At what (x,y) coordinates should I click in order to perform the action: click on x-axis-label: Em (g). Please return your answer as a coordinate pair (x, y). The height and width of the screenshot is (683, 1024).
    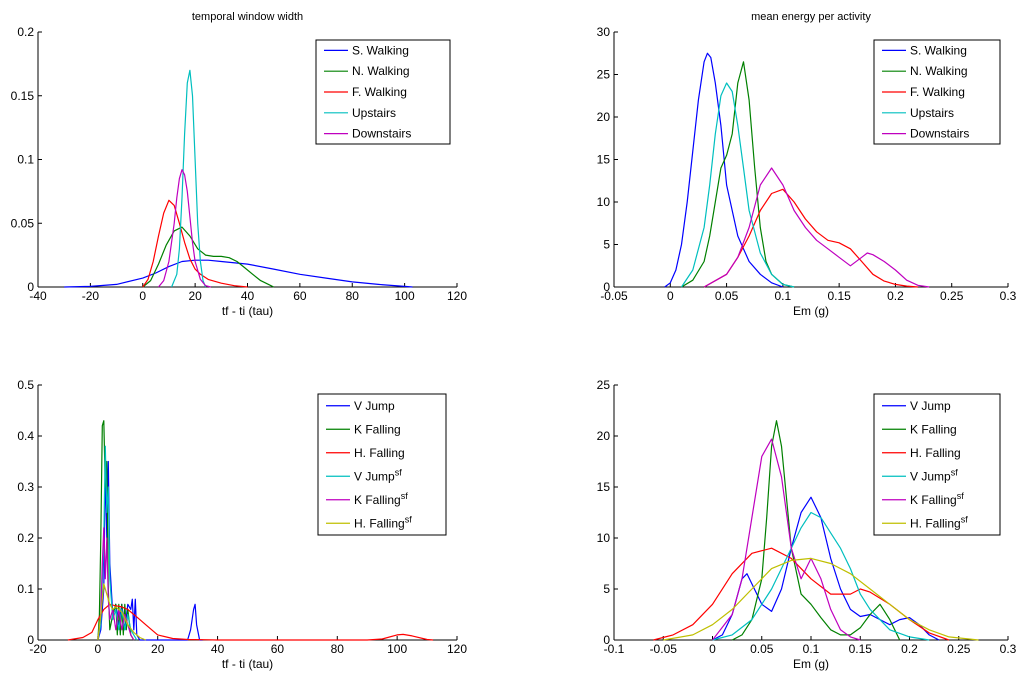
    Looking at the image, I should click on (811, 311).